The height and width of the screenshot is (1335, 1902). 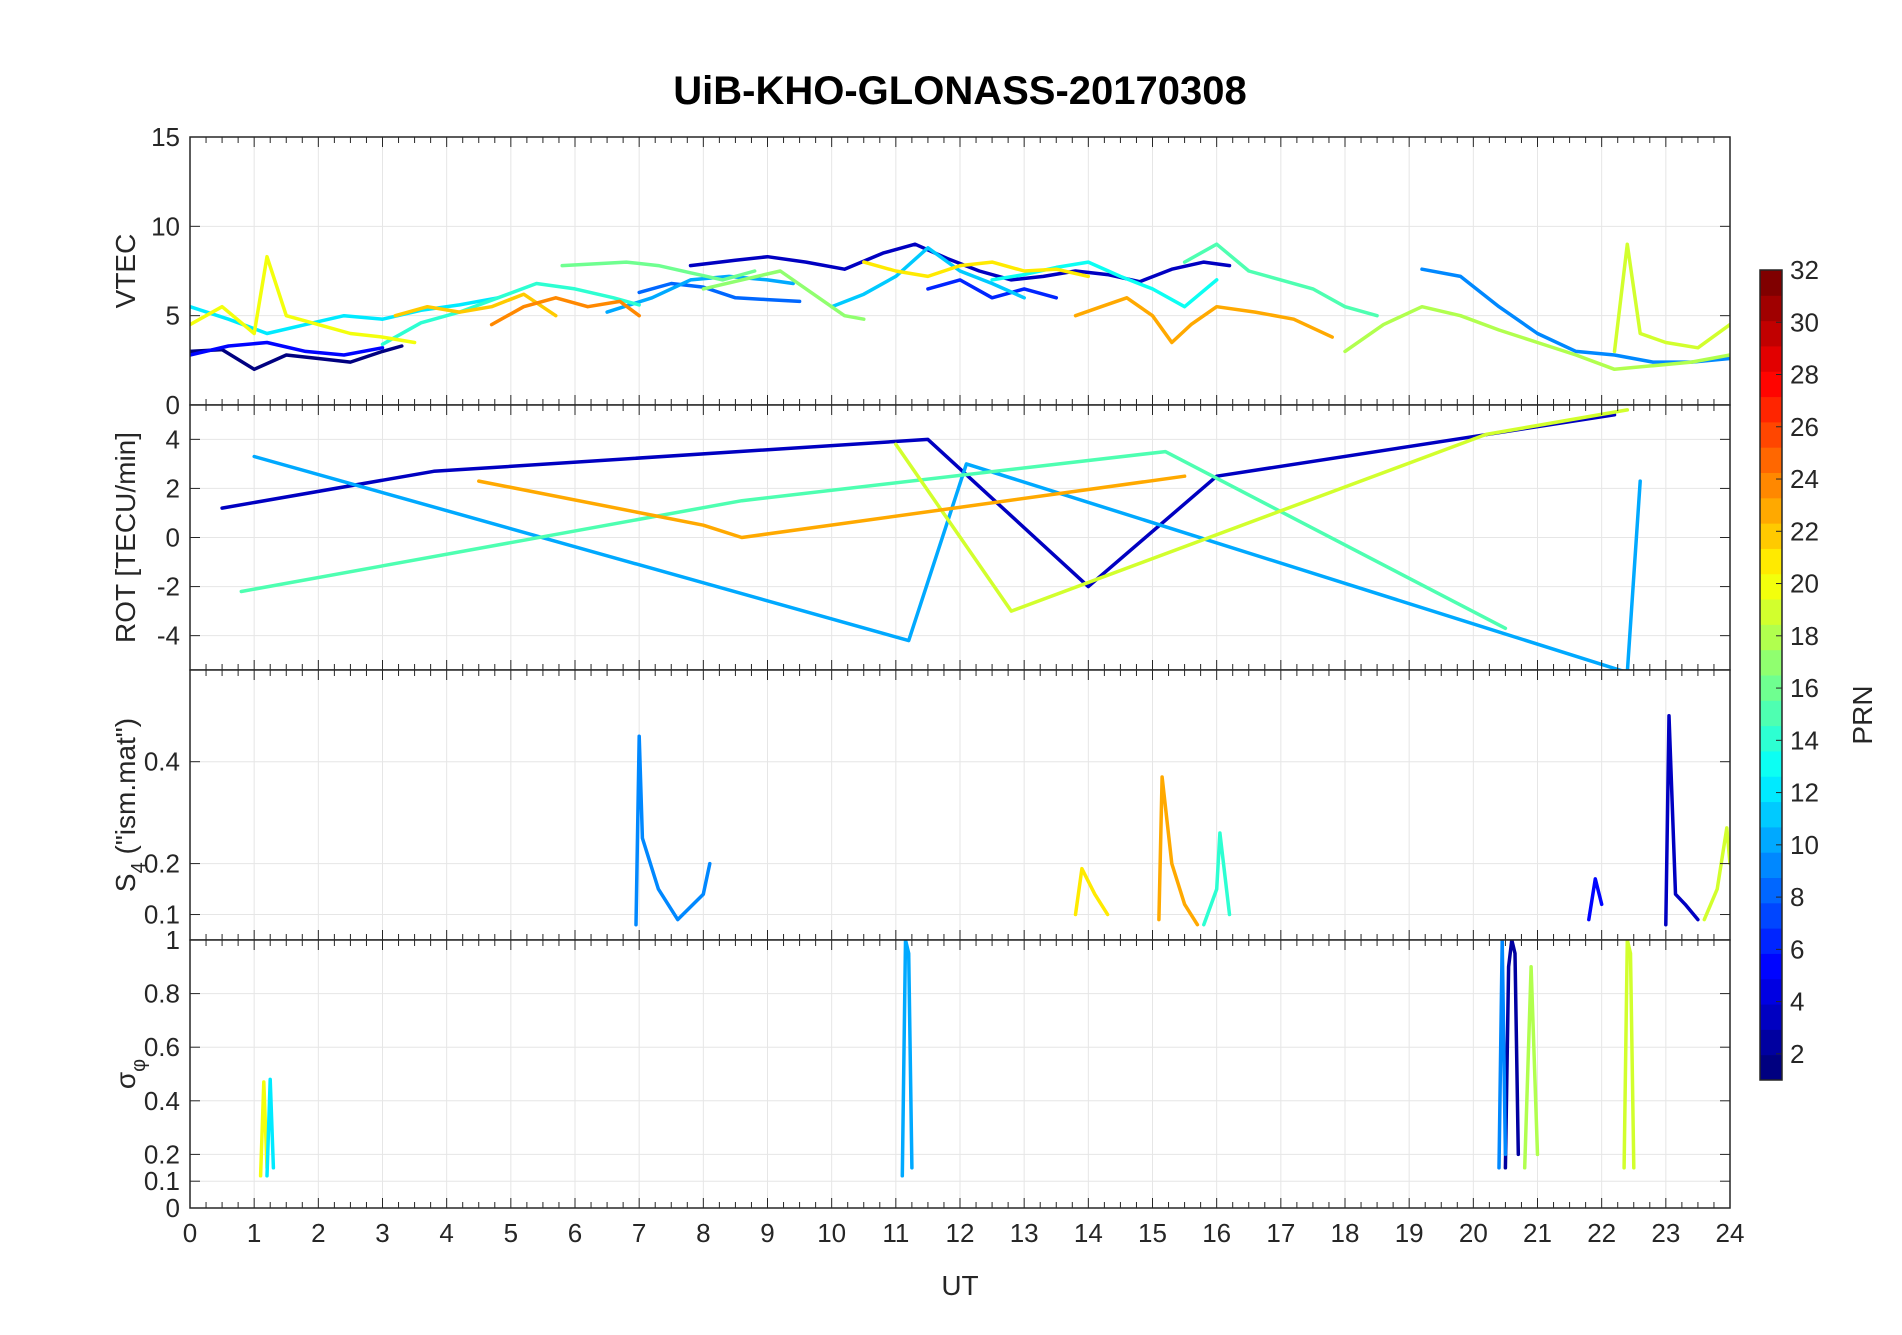 What do you see at coordinates (1804, 688) in the screenshot?
I see `colorbar-tick-label: 16` at bounding box center [1804, 688].